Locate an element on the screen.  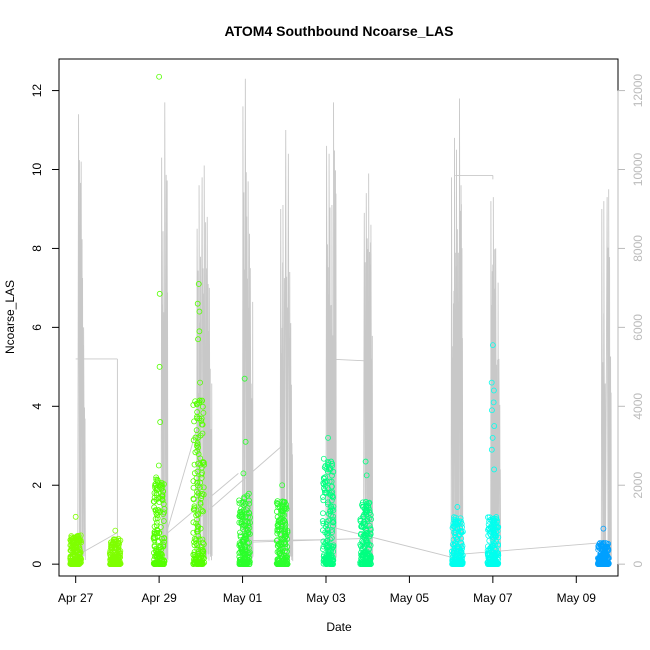
y-tick-label: 4 is located at coordinates (37, 406).